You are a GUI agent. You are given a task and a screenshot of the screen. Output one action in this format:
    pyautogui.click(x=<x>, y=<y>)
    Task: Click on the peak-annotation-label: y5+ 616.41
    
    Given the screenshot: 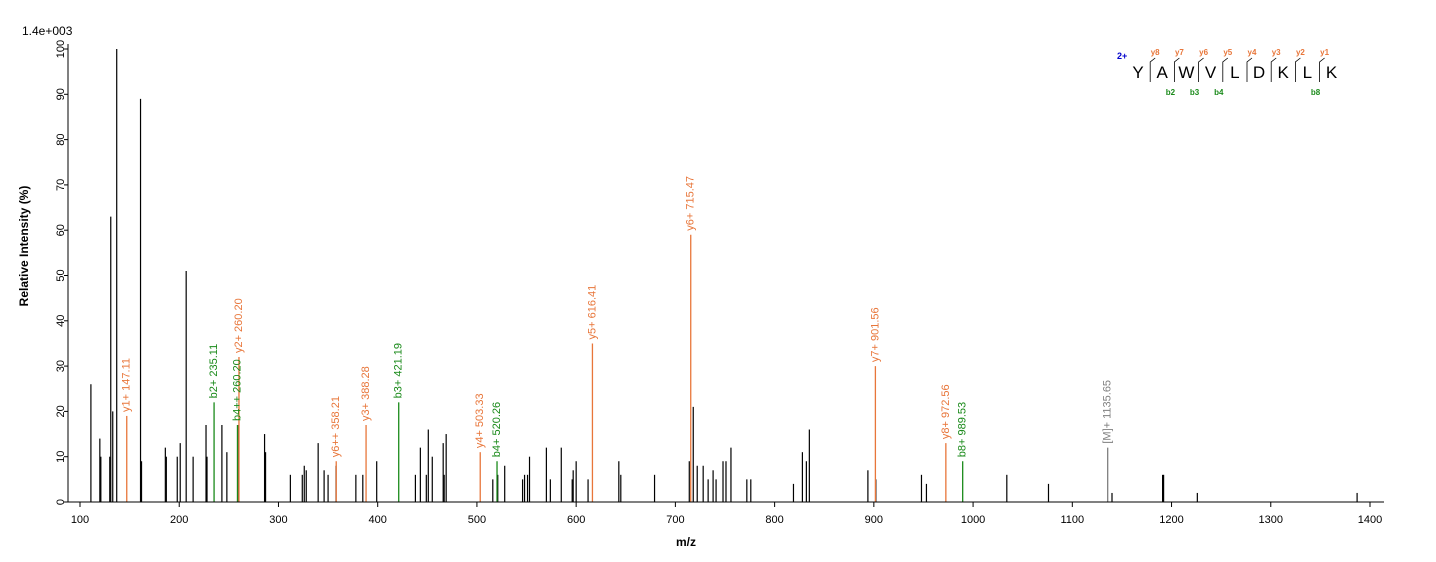 What is the action you would take?
    pyautogui.click(x=592, y=312)
    